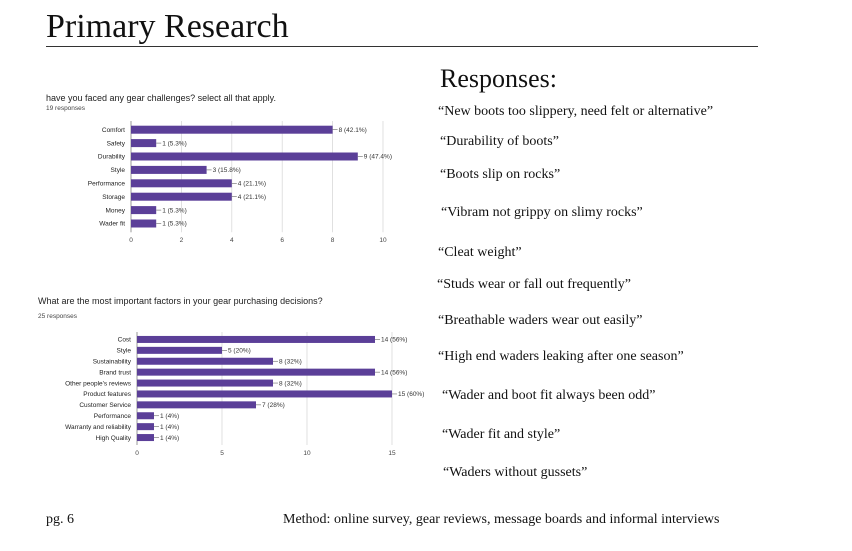 The width and height of the screenshot is (852, 551). What do you see at coordinates (105, 405) in the screenshot?
I see `category-label: Customer Service` at bounding box center [105, 405].